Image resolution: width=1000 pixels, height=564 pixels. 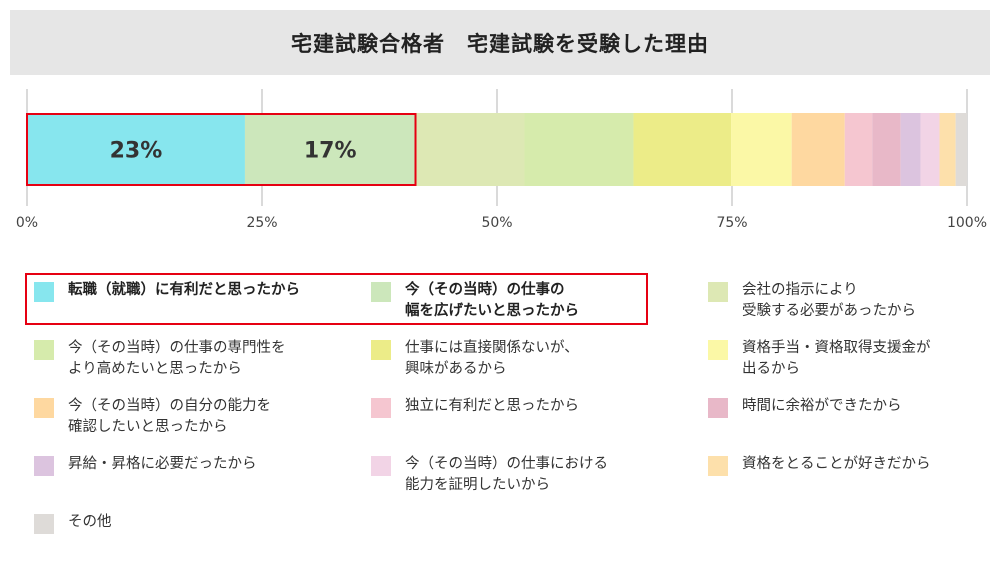 I want to click on x-tick-label-1: 25%, so click(x=261, y=223).